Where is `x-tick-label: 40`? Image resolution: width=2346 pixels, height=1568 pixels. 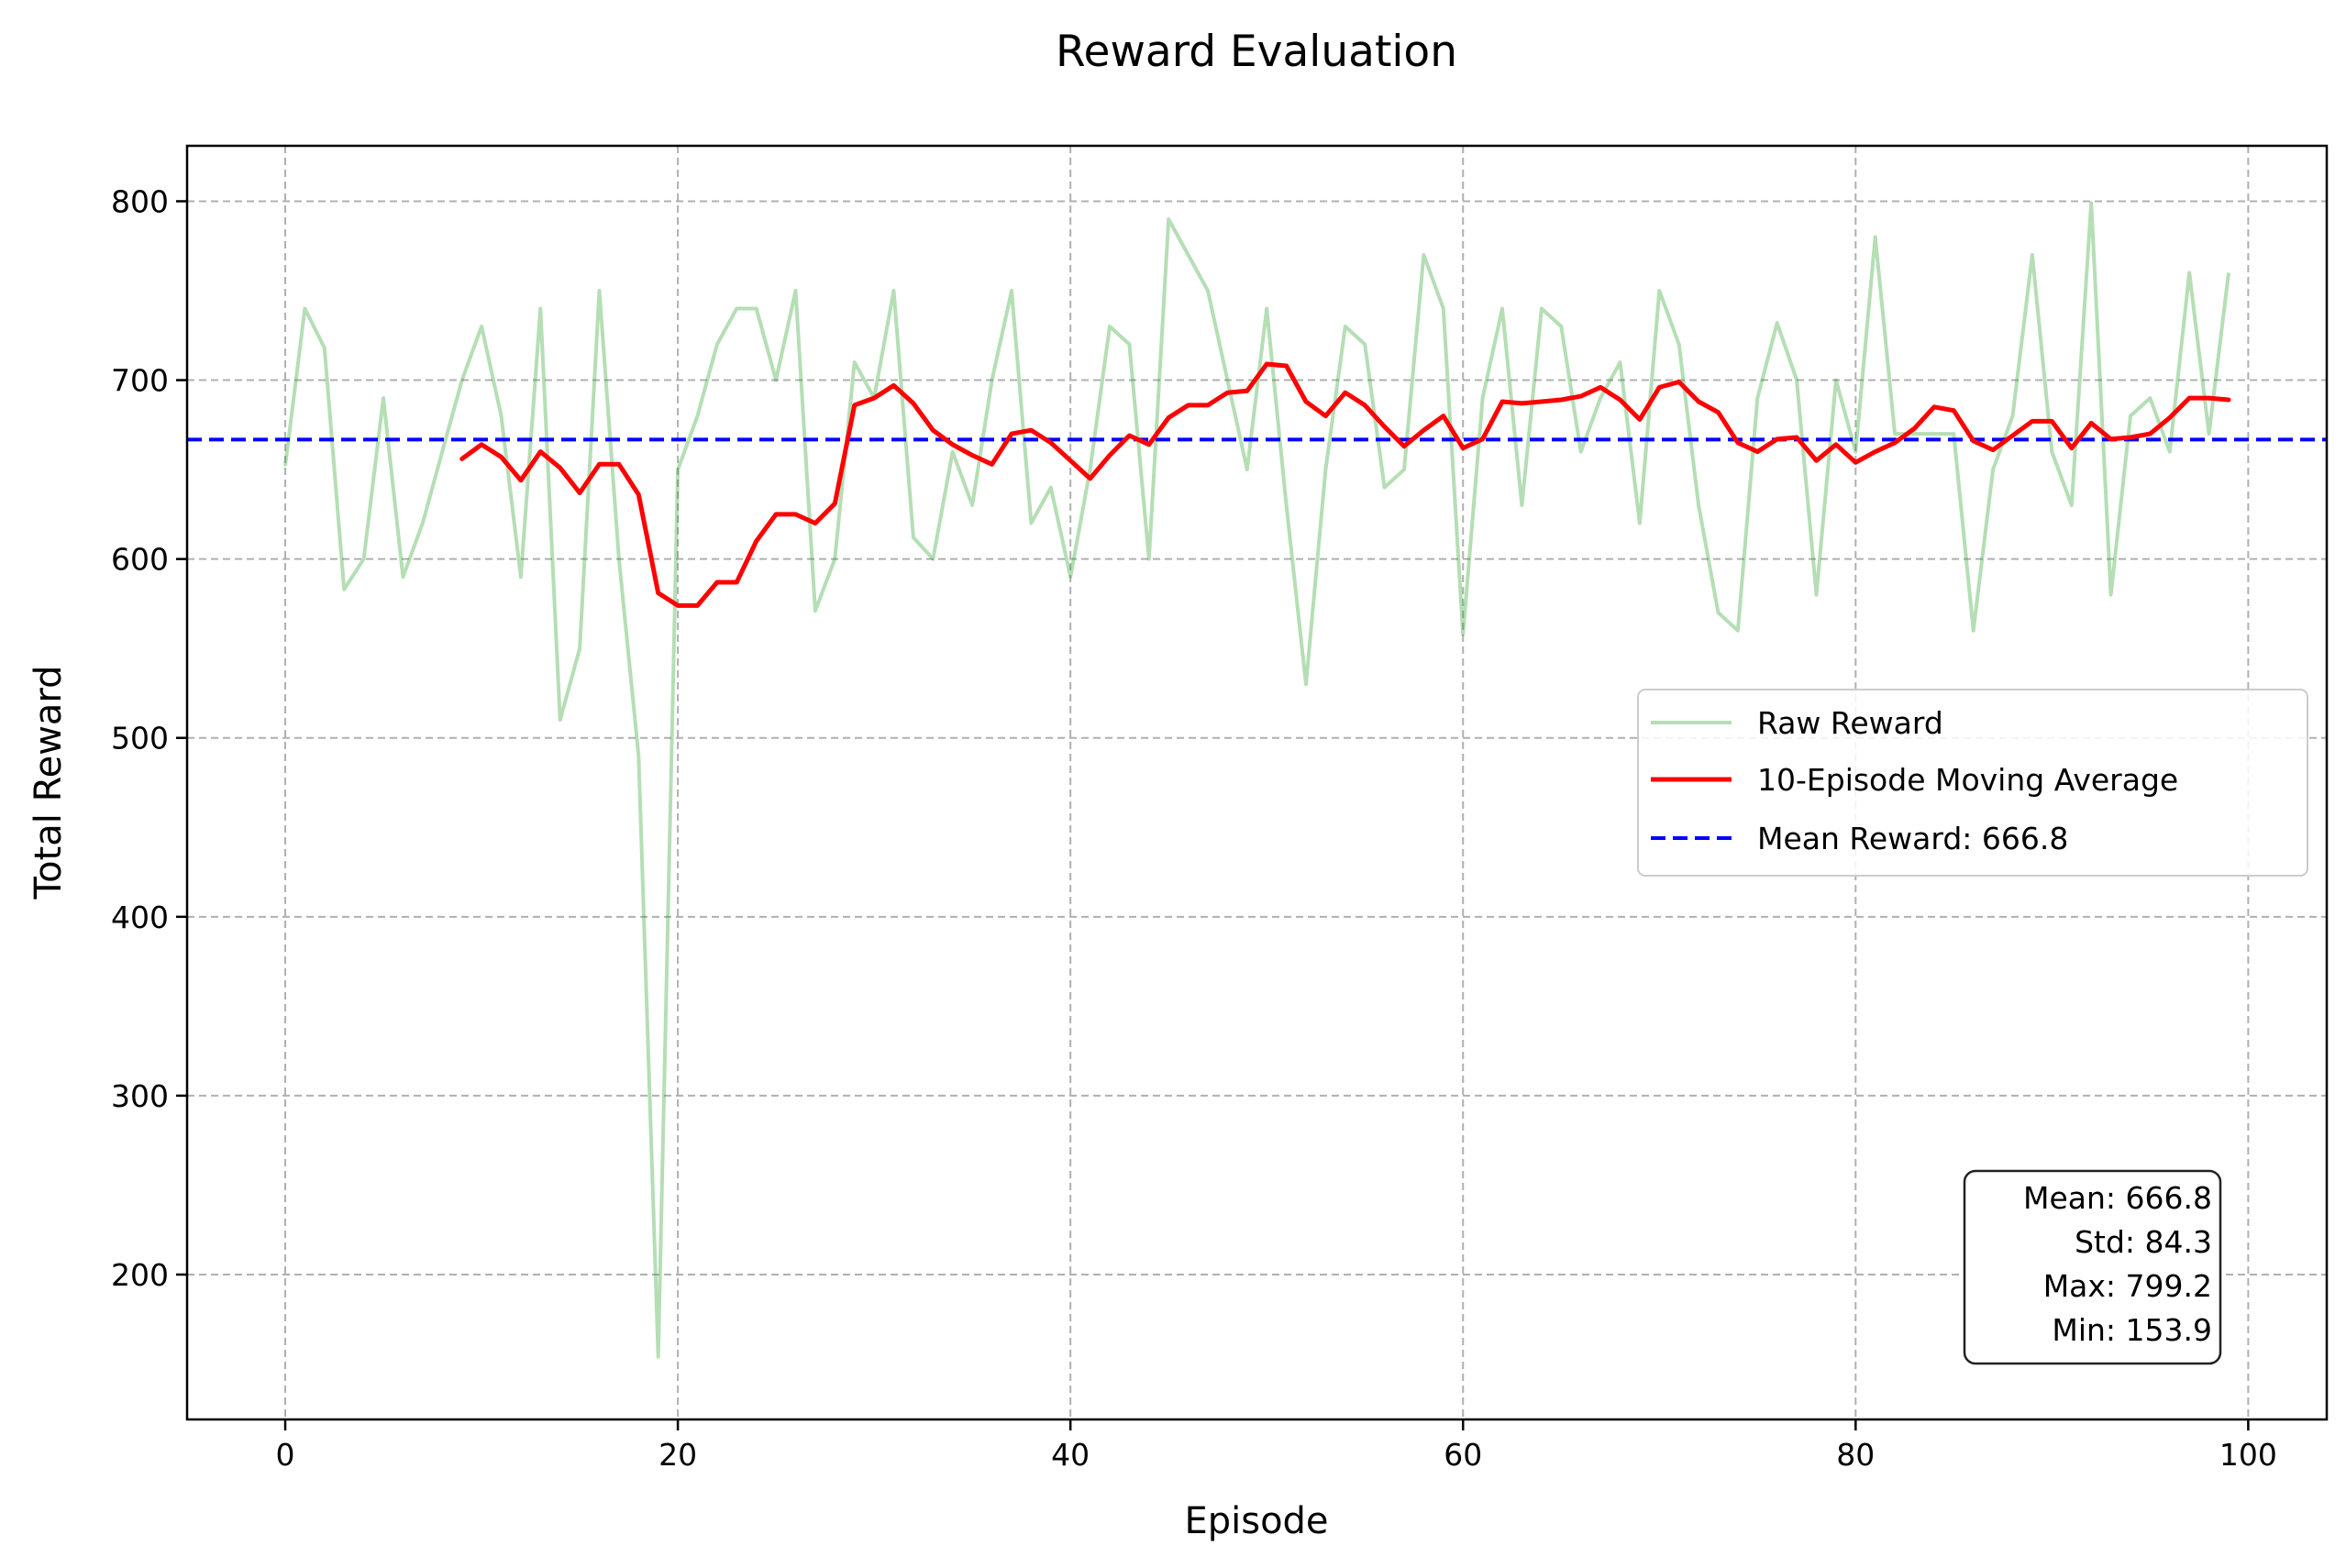
x-tick-label: 40 is located at coordinates (1070, 1455).